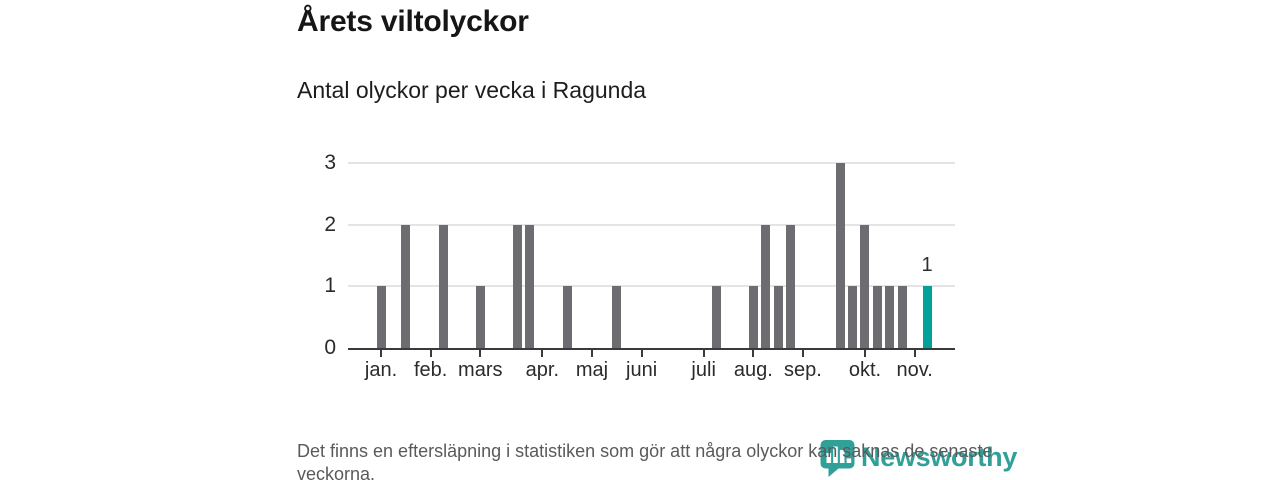  What do you see at coordinates (803, 370) in the screenshot?
I see `x-axis-month-label: sep.` at bounding box center [803, 370].